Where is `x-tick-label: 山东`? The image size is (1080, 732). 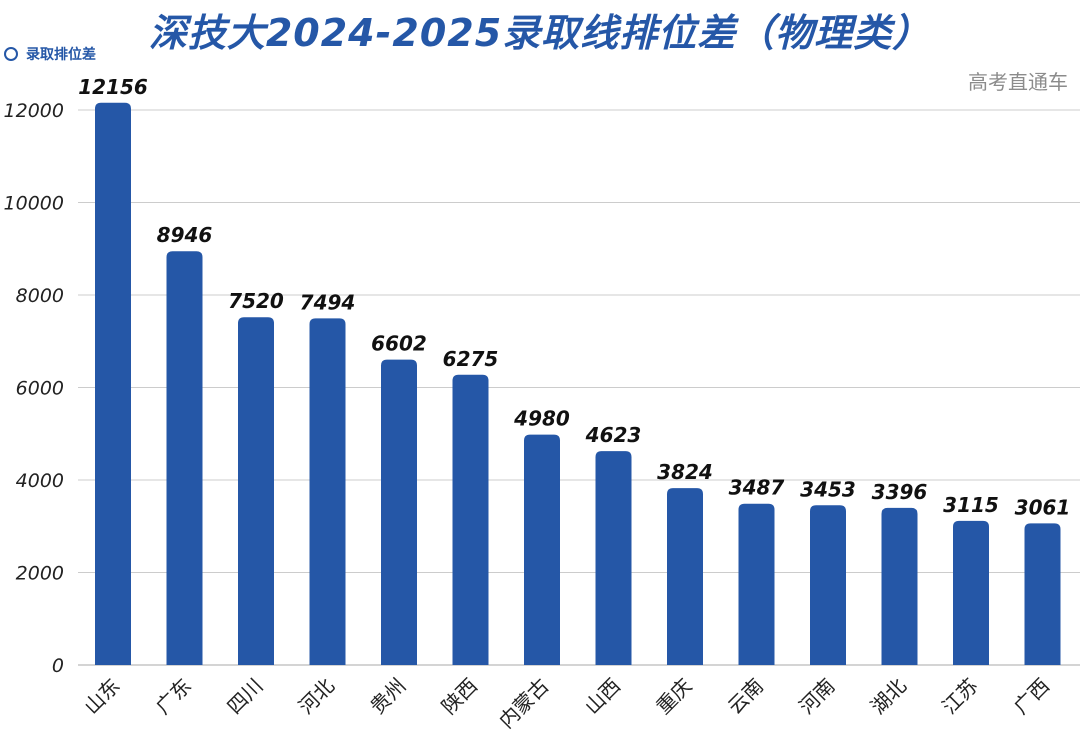 x-tick-label: 山东 is located at coordinates (101, 696).